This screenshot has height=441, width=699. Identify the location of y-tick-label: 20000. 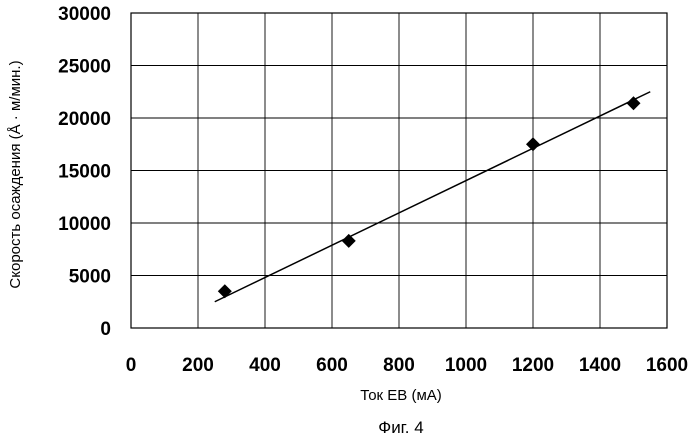
(84, 119).